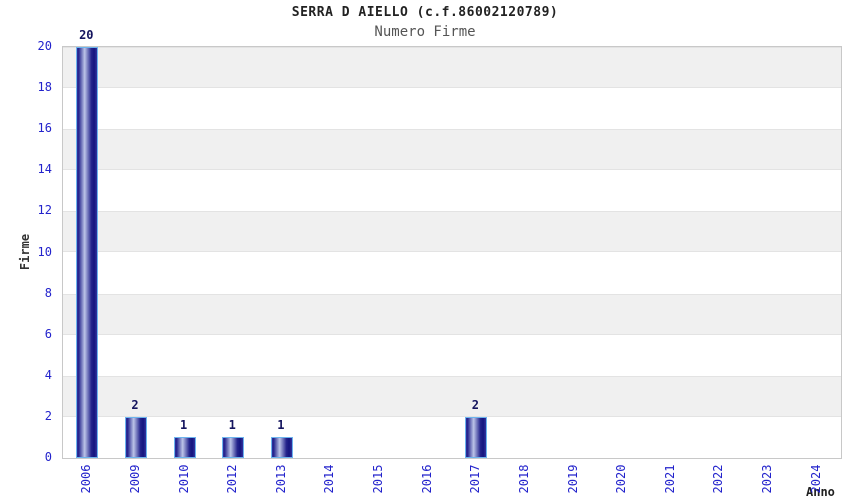 This screenshot has height=500, width=850. What do you see at coordinates (425, 12) in the screenshot?
I see `chart-title: SERRA D AIELLO (c.f.86002120789)` at bounding box center [425, 12].